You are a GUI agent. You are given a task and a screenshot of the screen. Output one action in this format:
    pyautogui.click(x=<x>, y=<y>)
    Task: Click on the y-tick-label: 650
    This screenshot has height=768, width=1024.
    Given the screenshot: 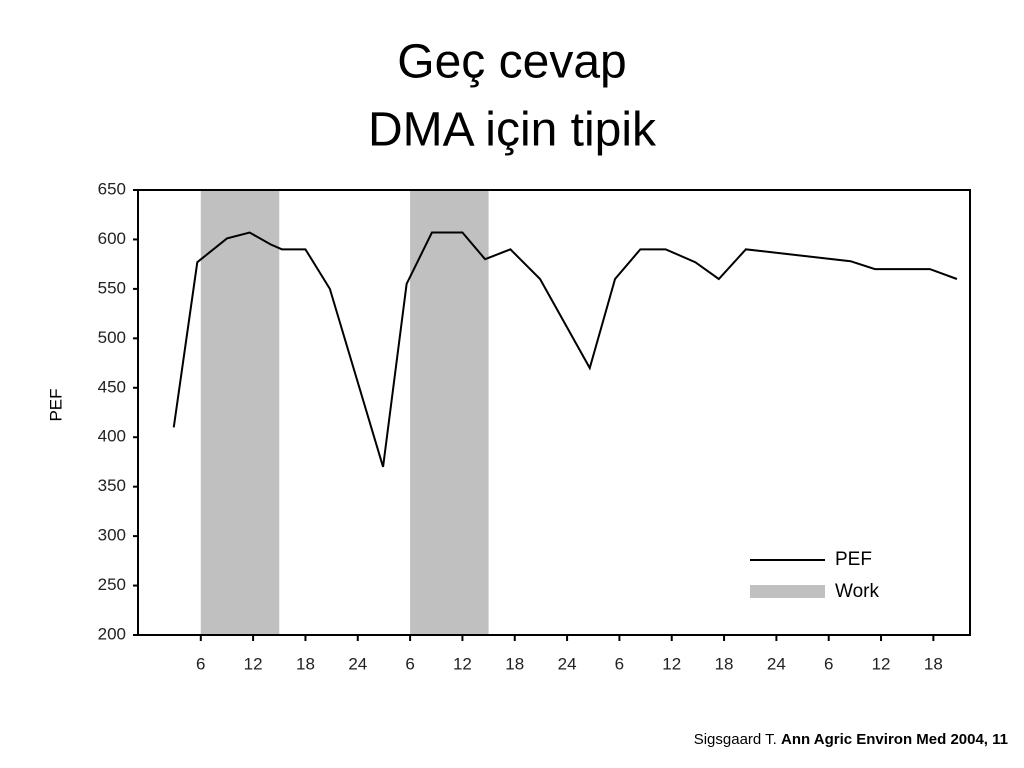 What is the action you would take?
    pyautogui.click(x=112, y=188)
    